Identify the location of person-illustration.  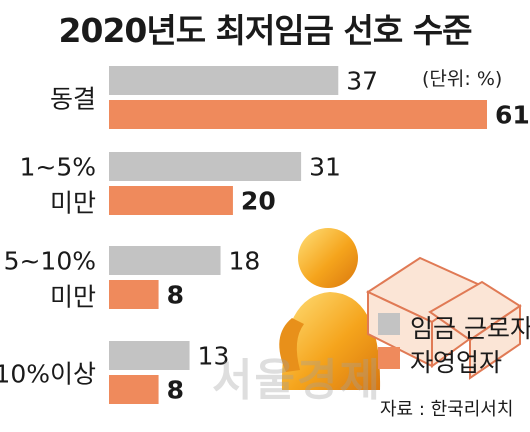
(330, 309).